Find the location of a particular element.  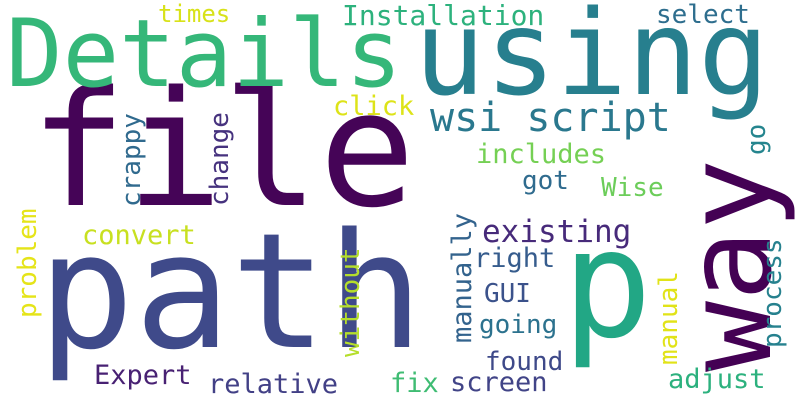

word-without: without is located at coordinates (351, 302).